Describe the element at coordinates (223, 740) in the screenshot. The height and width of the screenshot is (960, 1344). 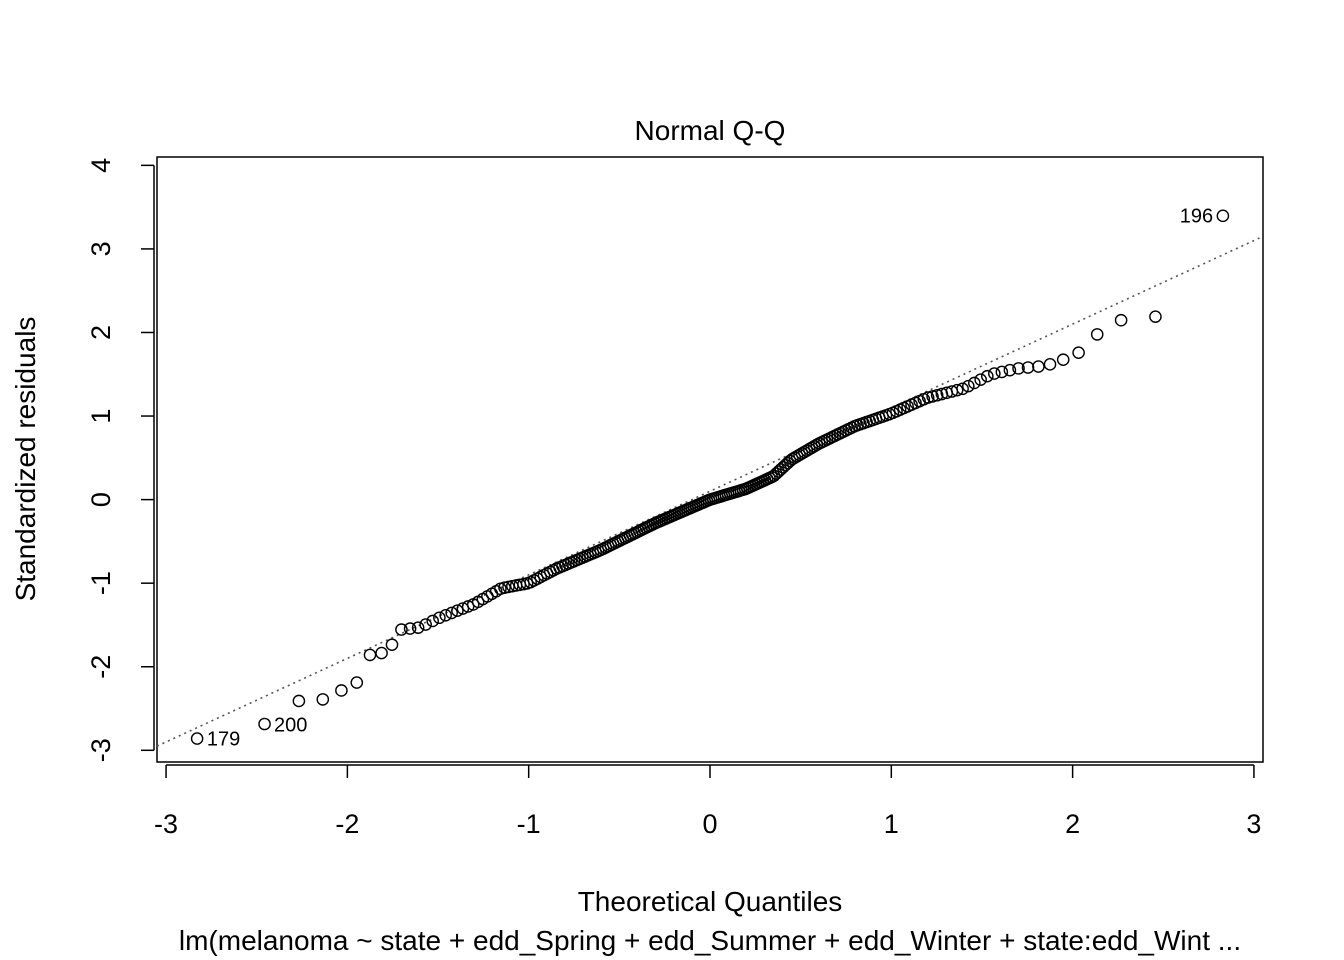
I see `point-label-179: 179` at that location.